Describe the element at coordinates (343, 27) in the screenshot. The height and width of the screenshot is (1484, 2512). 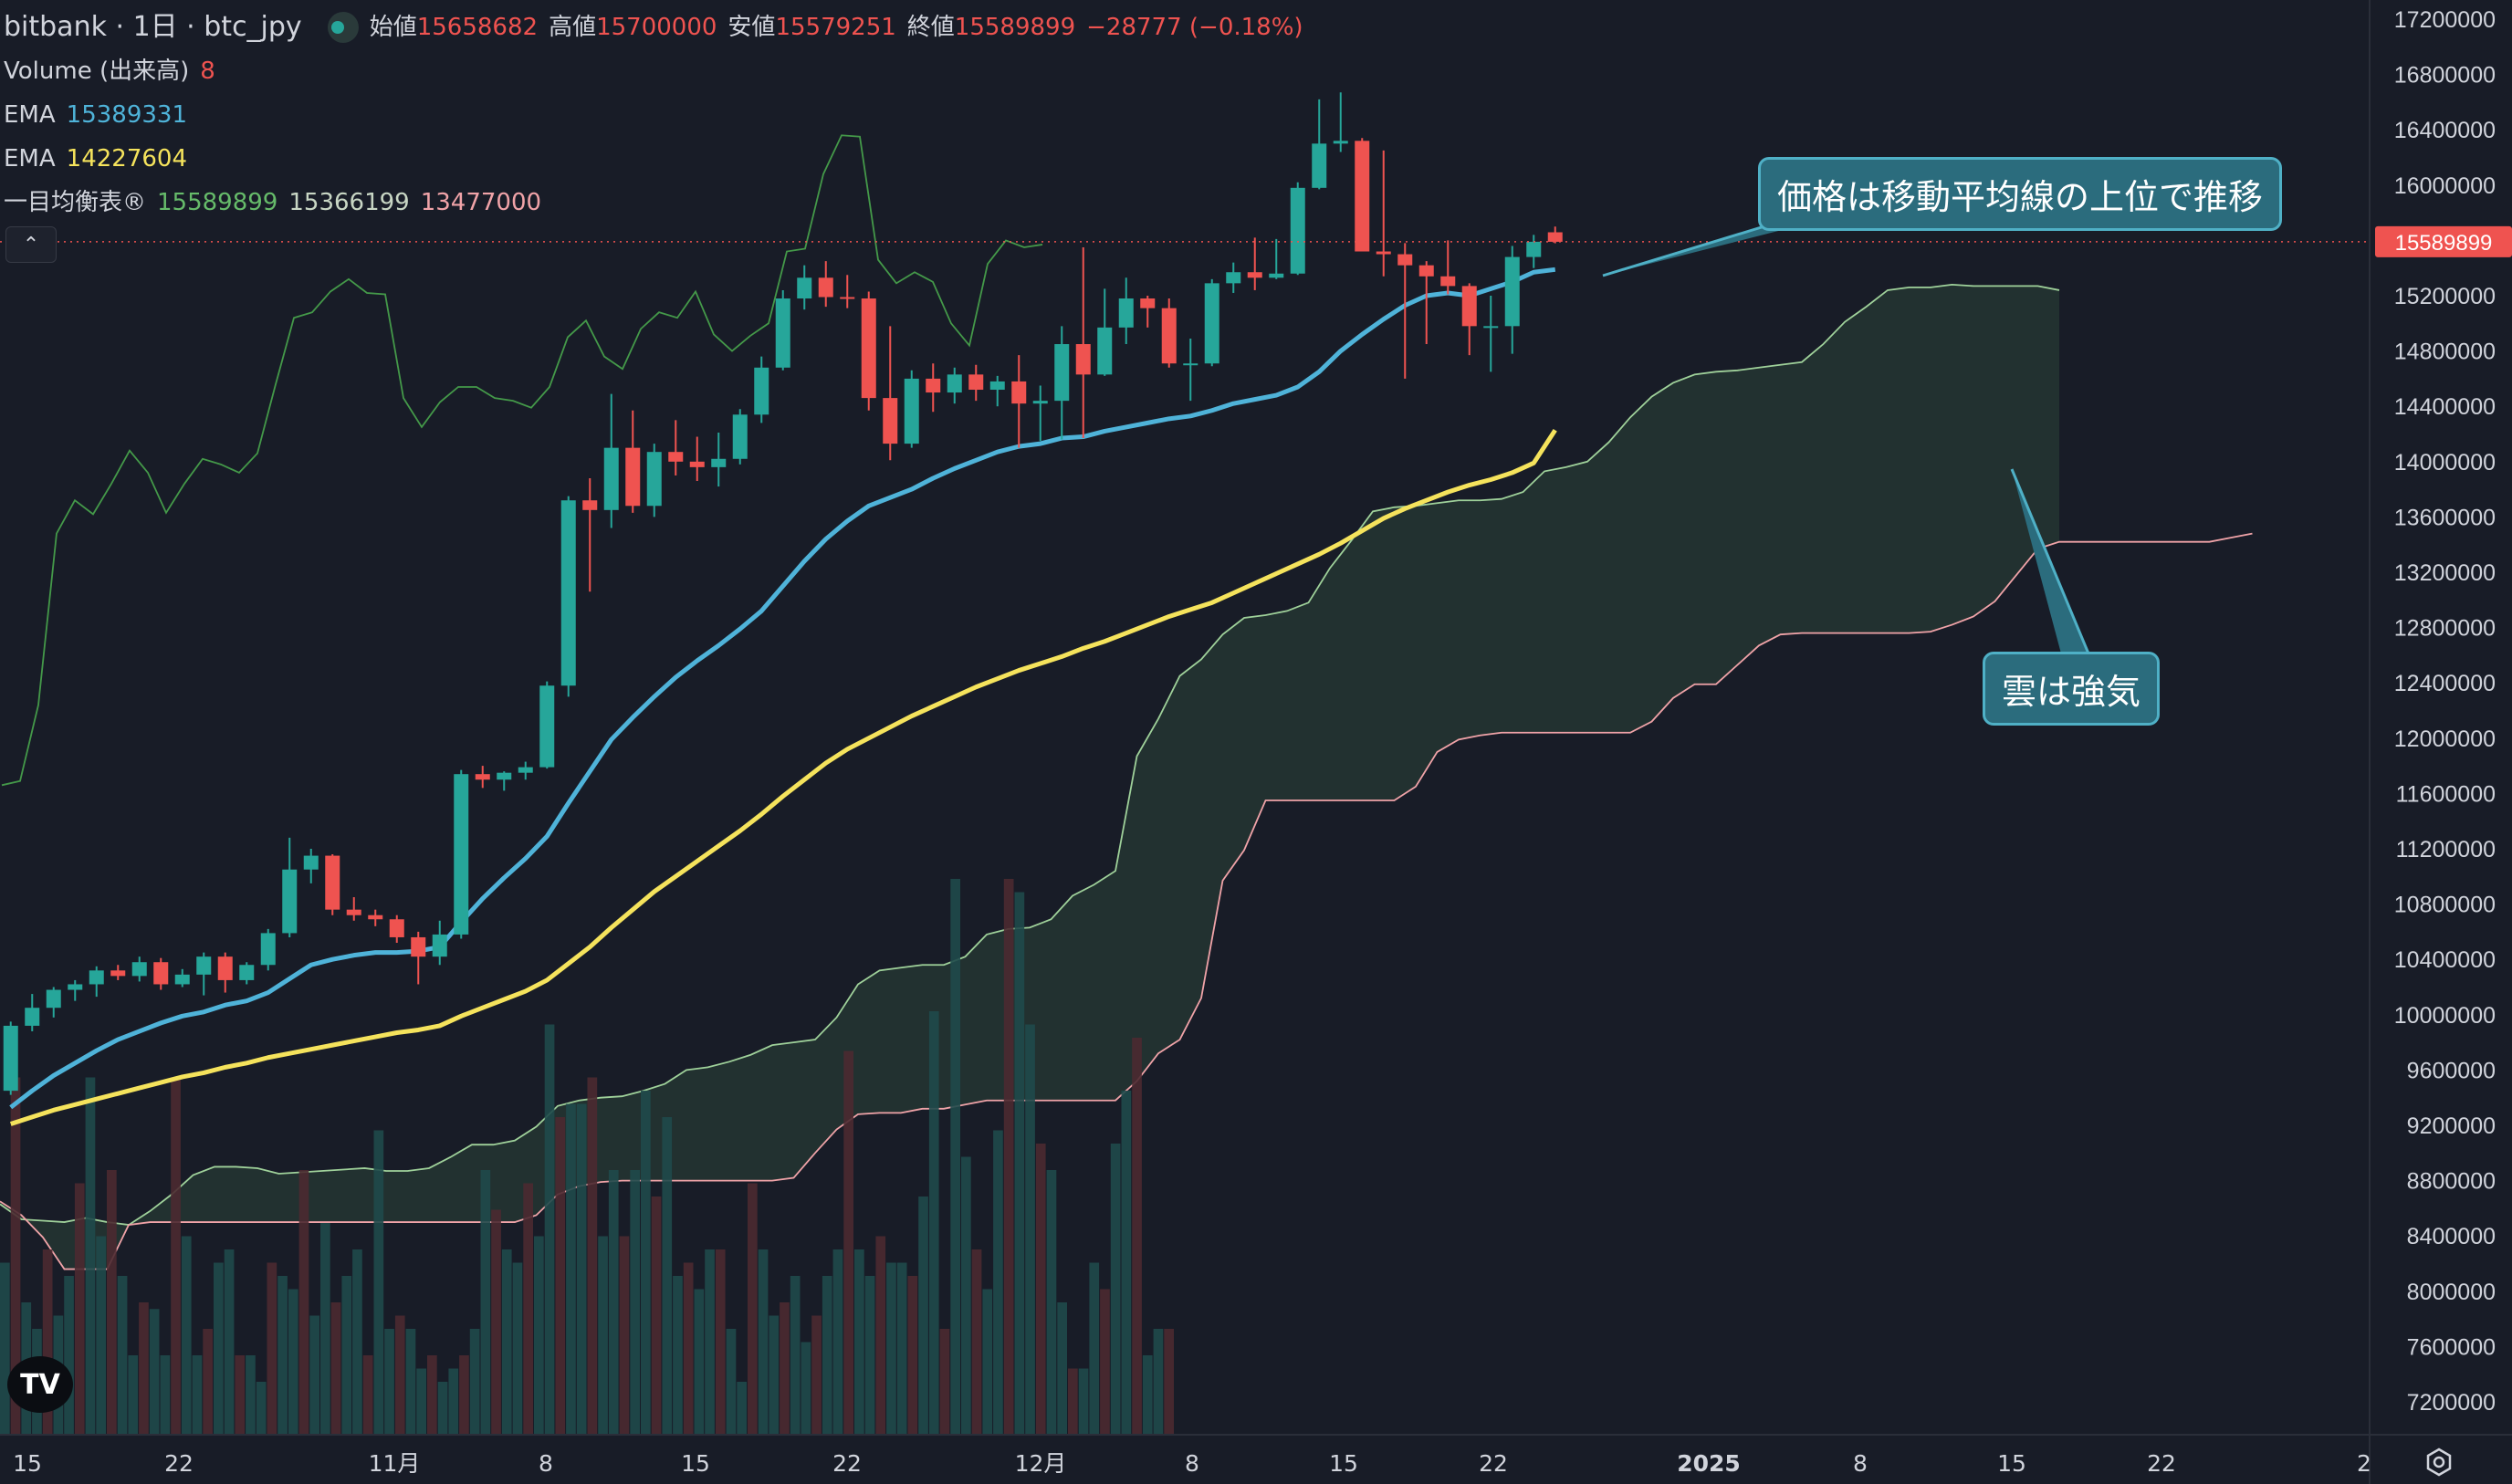
I see `market-status-icon` at that location.